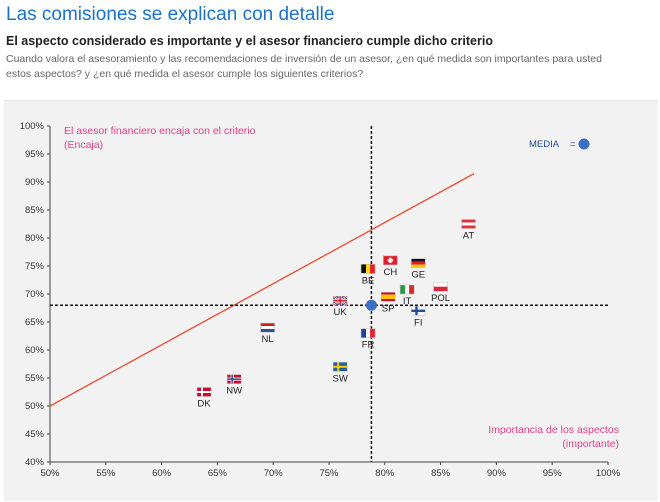  I want to click on country-label: DK, so click(204, 404).